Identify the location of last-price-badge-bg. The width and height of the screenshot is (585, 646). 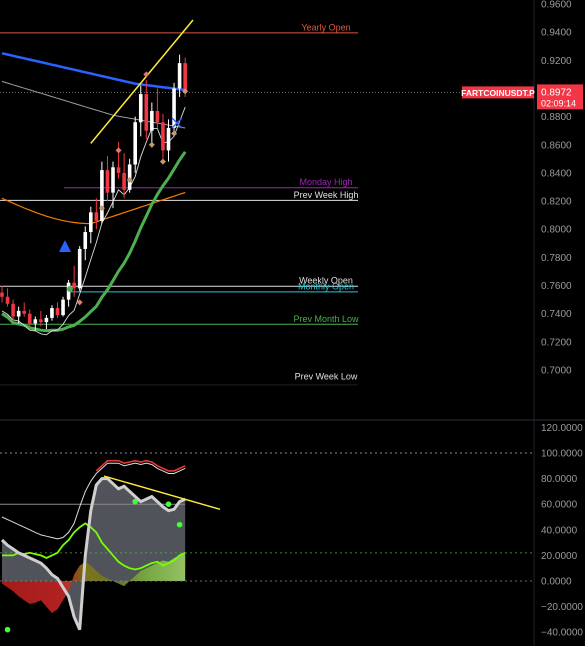
(560, 97).